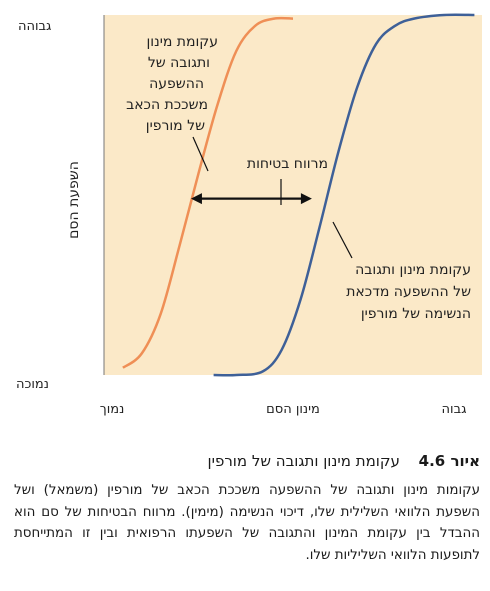  What do you see at coordinates (287, 164) in the screenshot?
I see `safety-margin-label: מרווח בטיחות` at bounding box center [287, 164].